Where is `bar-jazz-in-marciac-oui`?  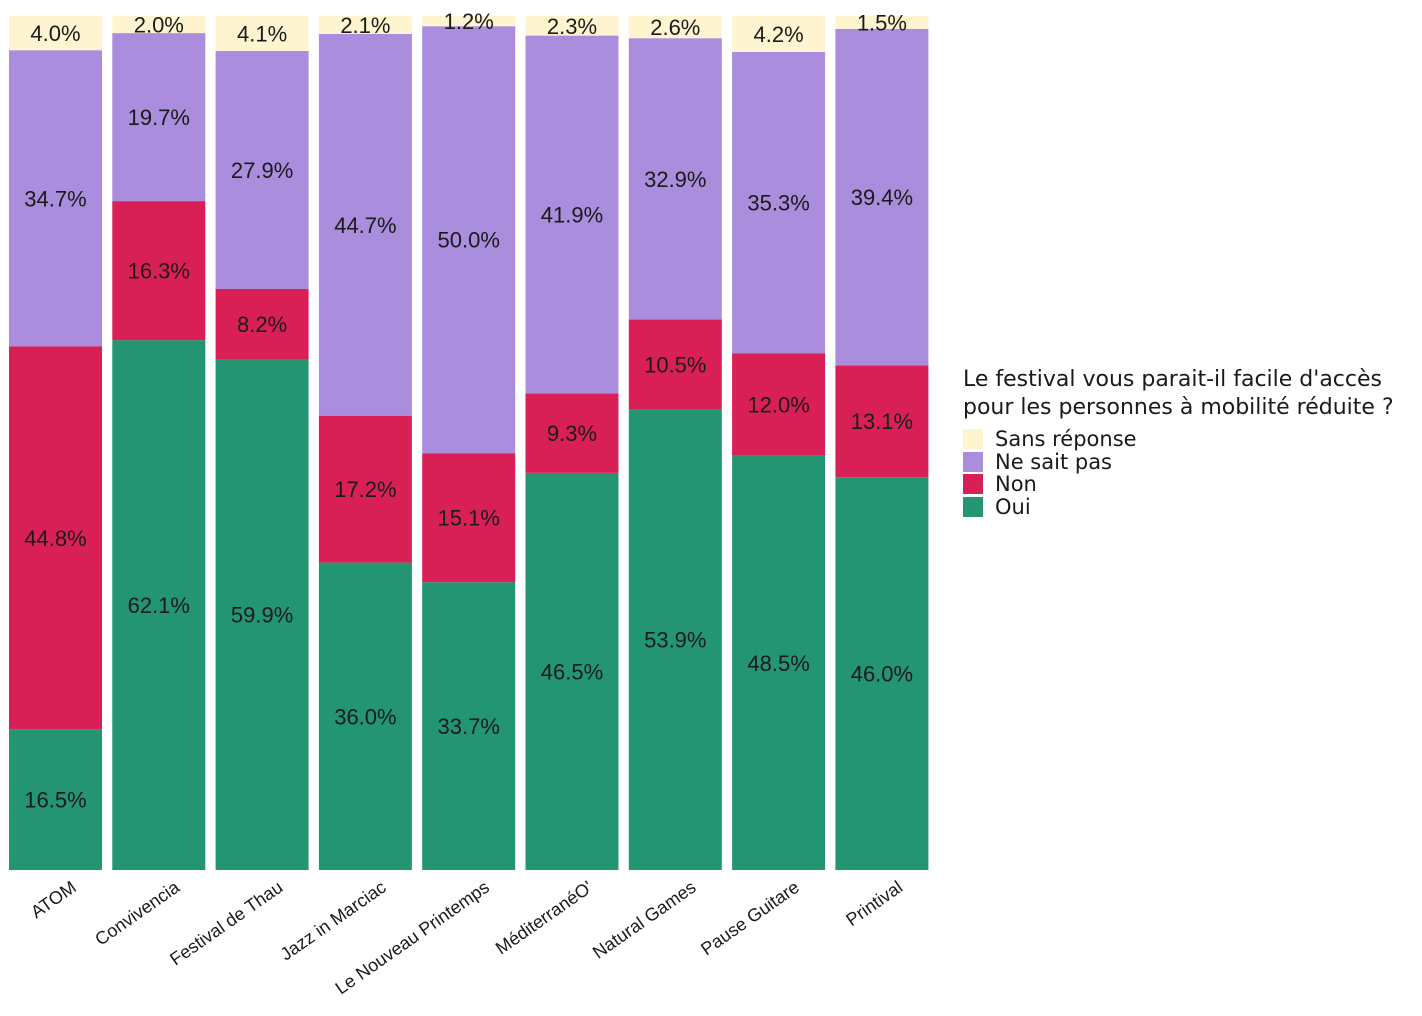
bar-jazz-in-marciac-oui is located at coordinates (365, 716).